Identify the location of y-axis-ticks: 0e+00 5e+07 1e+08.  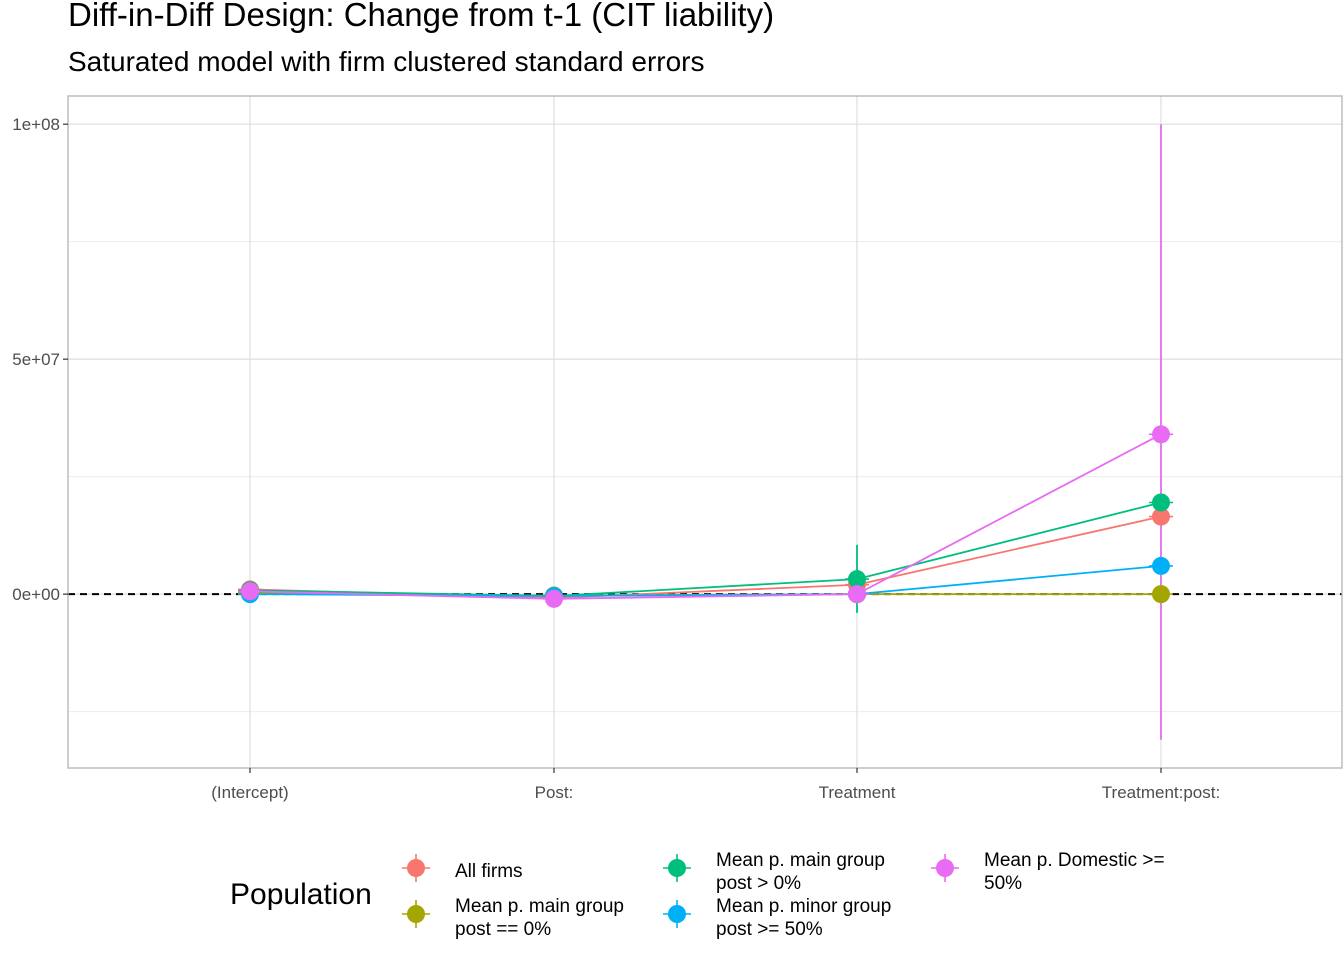
(40, 359).